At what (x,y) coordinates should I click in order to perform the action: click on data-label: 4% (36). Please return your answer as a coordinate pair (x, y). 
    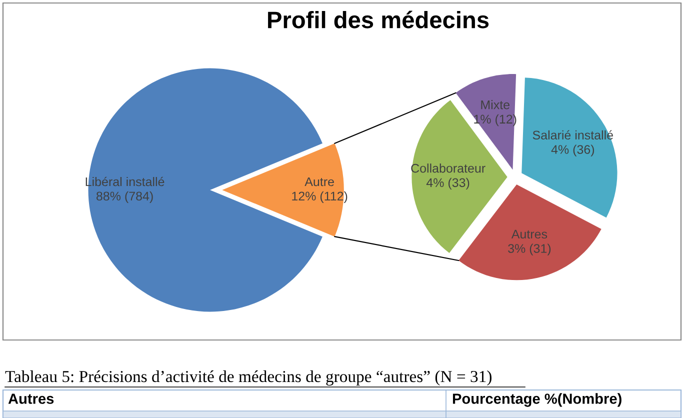
    Looking at the image, I should click on (572, 150).